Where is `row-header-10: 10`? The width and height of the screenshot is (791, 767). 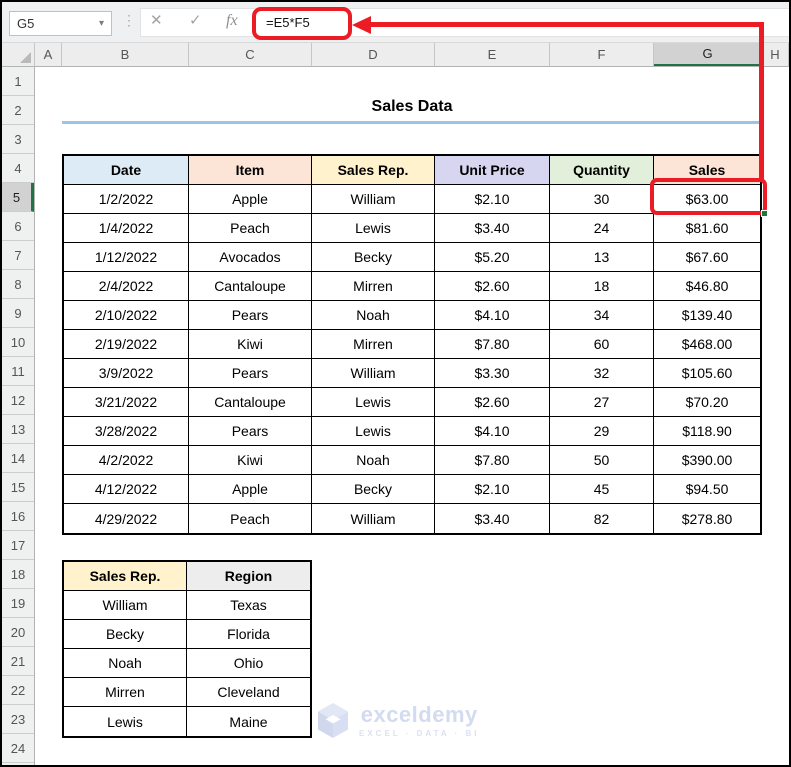
row-header-10: 10 is located at coordinates (18, 342).